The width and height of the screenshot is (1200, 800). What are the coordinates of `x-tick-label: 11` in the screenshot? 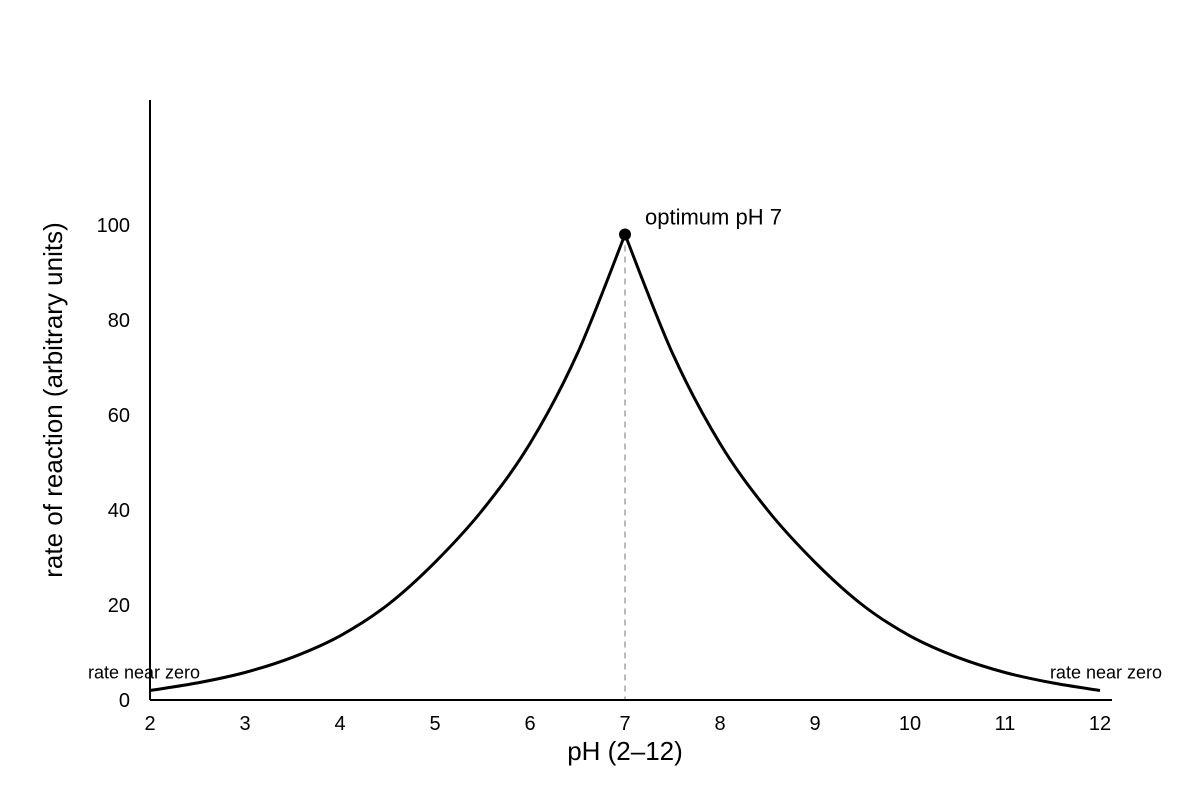 It's located at (1005, 724).